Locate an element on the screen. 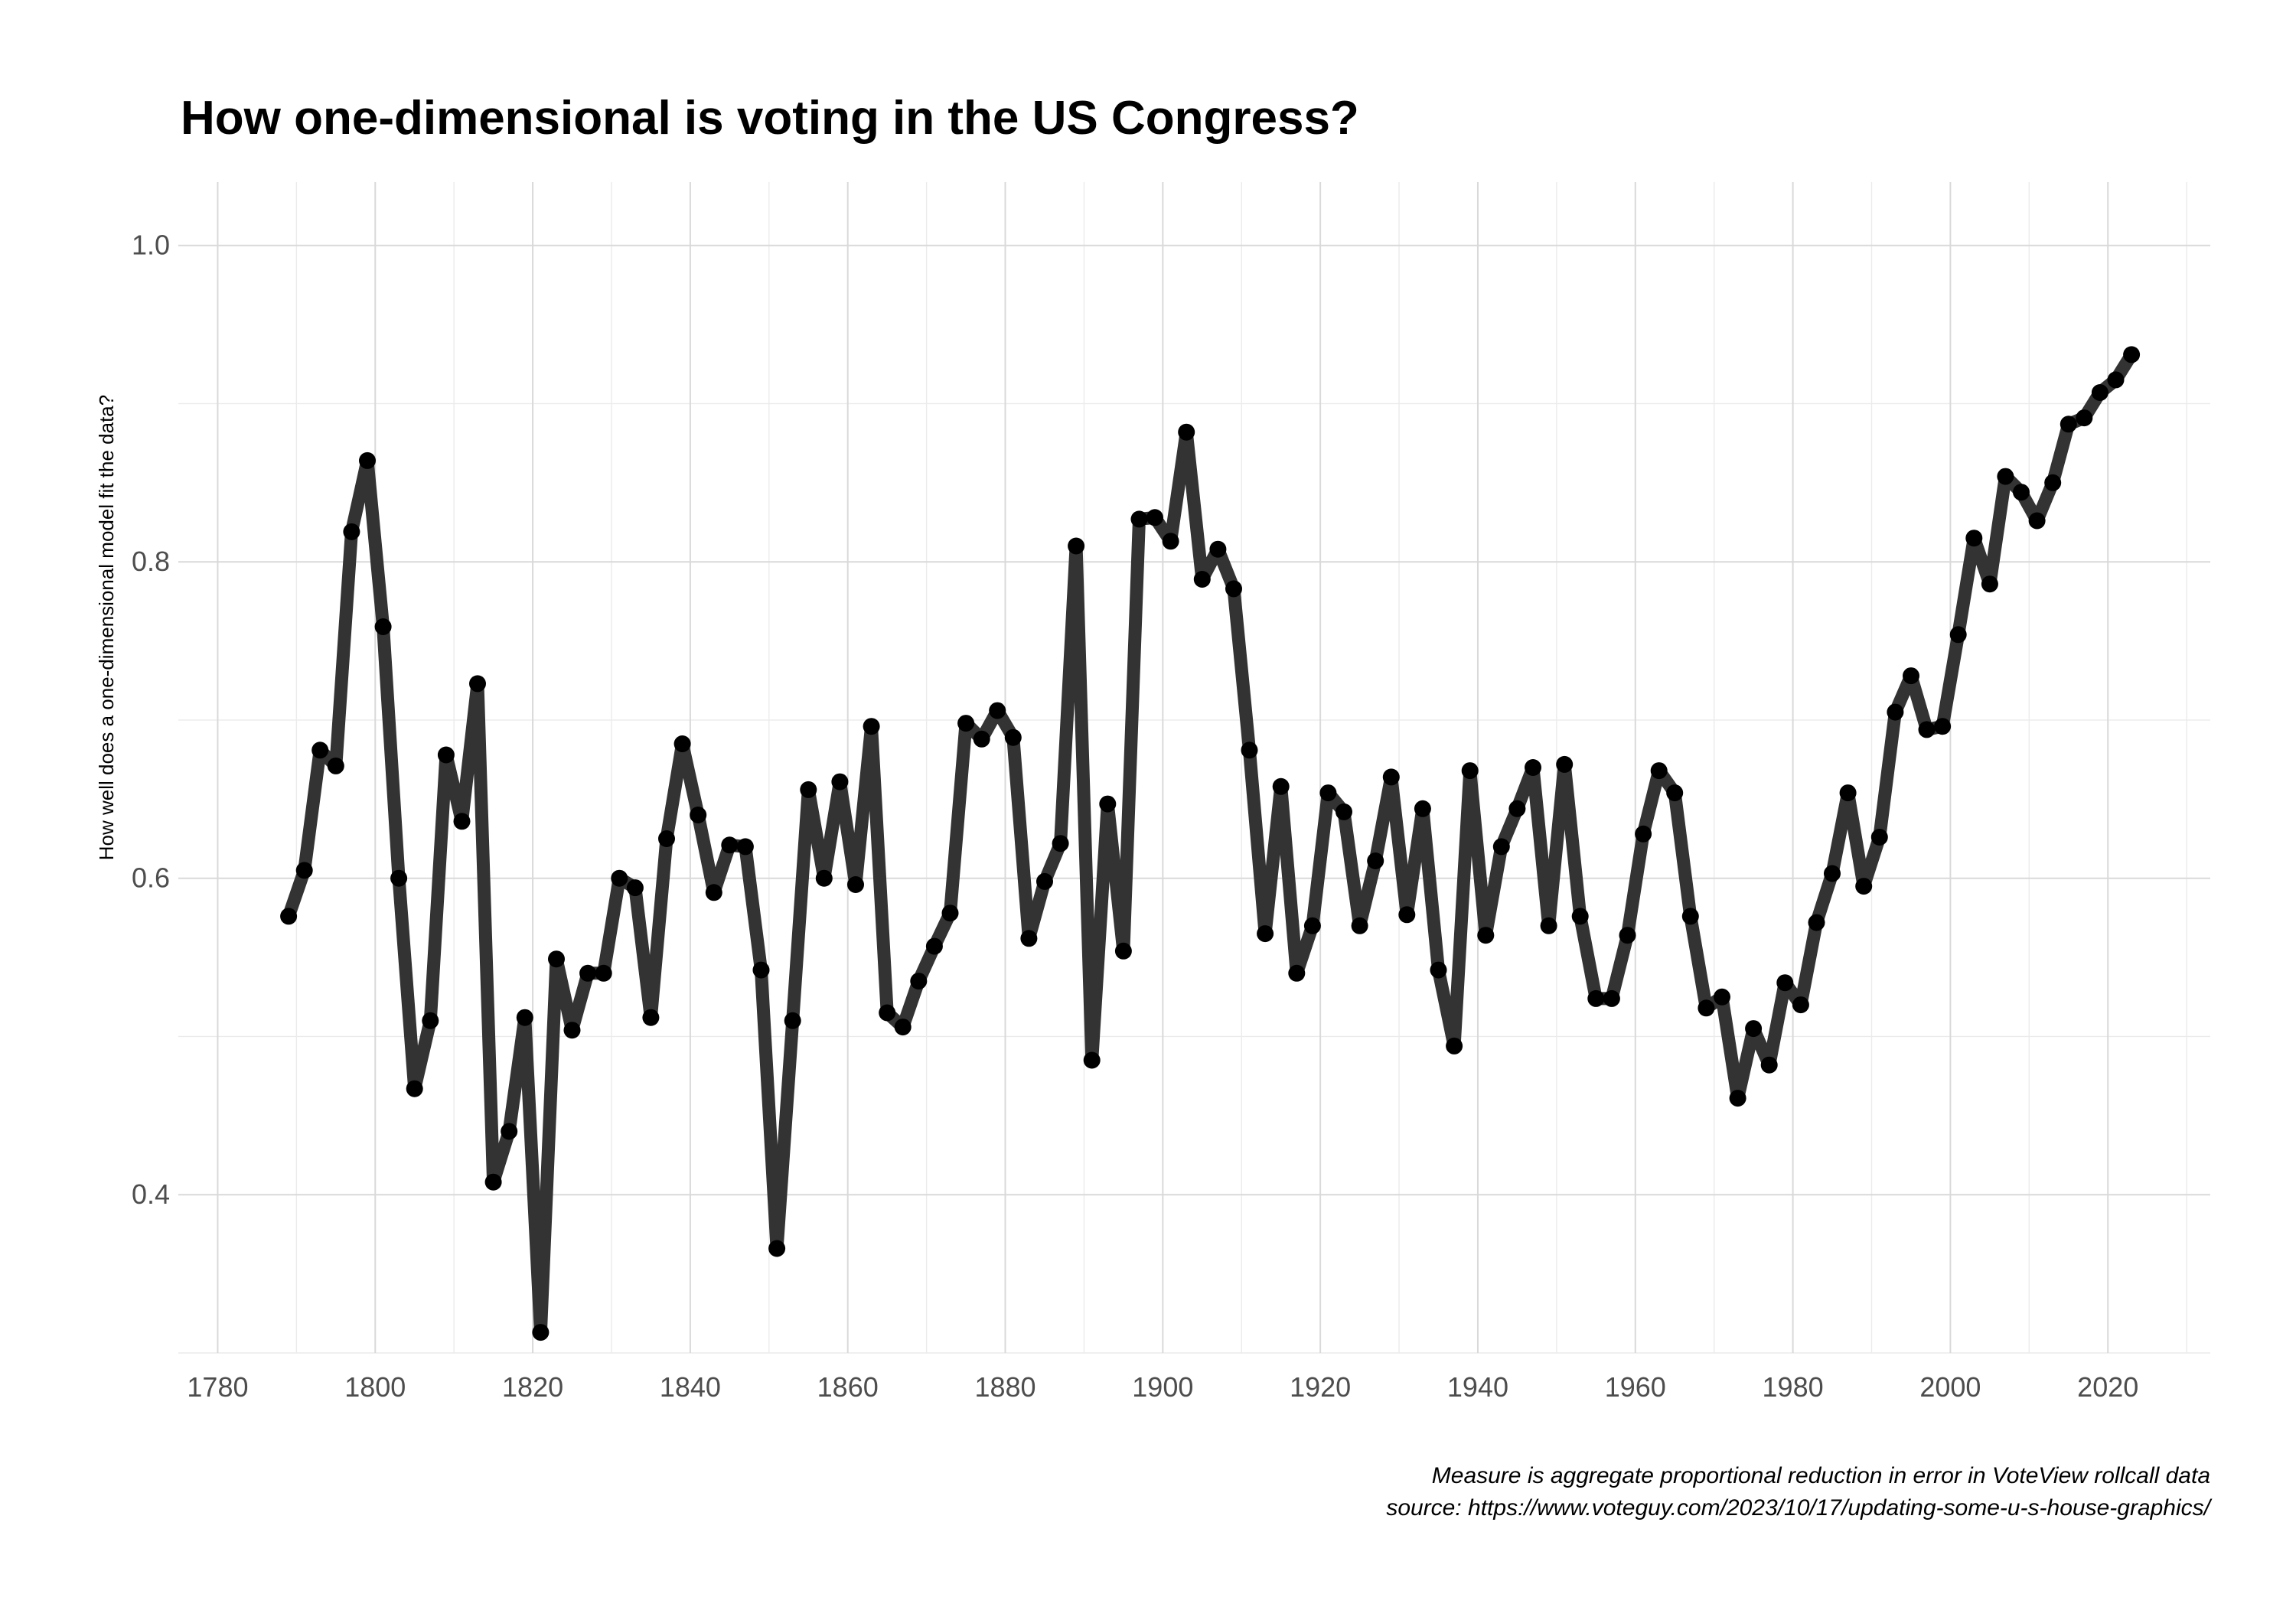 The height and width of the screenshot is (1607, 2296). x-tick-label: 1900 is located at coordinates (1162, 1387).